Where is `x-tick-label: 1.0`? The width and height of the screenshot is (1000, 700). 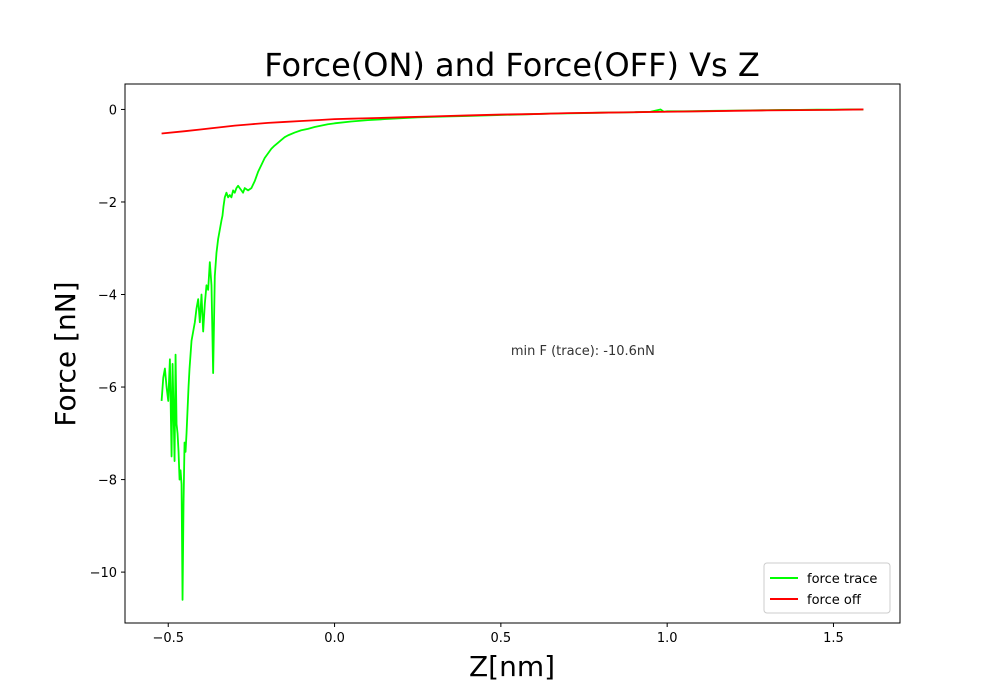
x-tick-label: 1.0 is located at coordinates (667, 638).